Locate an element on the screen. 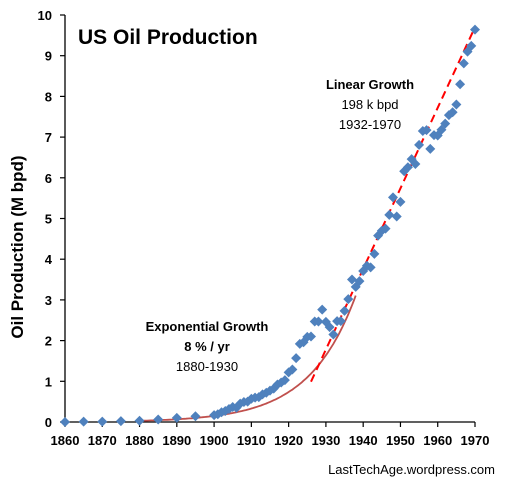 The image size is (505, 485). x-tick-label: 1940 is located at coordinates (363, 440).